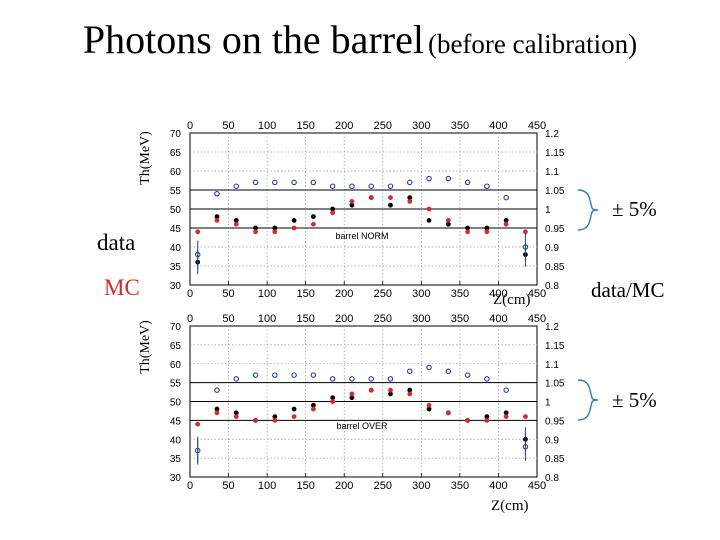  I want to click on chart1-y-tick-label: 55, so click(176, 191).